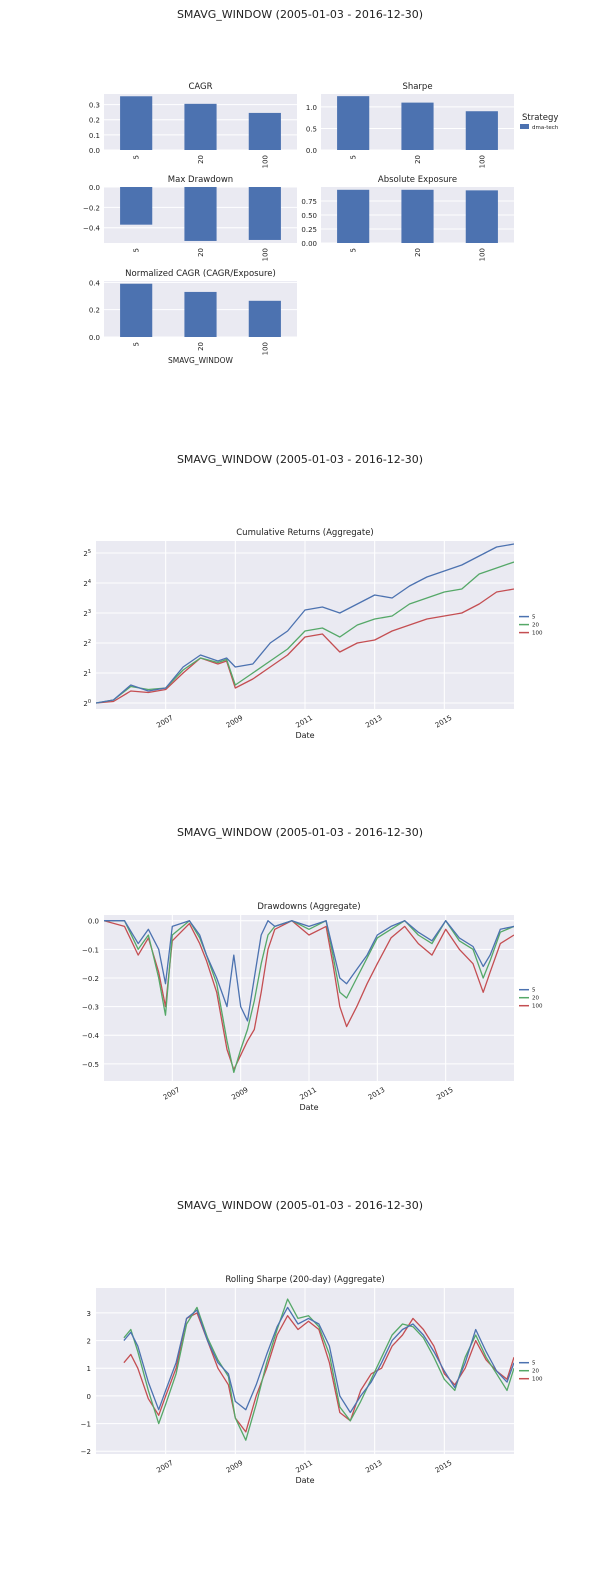  What do you see at coordinates (308, 907) in the screenshot?
I see `chart-title: Drawdowns (Aggregate)` at bounding box center [308, 907].